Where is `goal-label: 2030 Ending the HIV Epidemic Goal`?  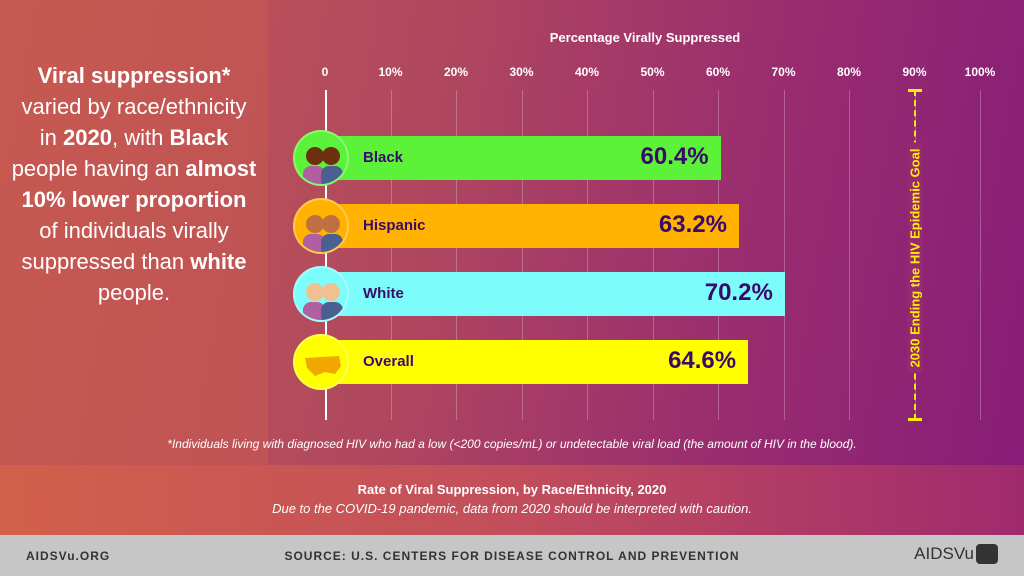 goal-label: 2030 Ending the HIV Epidemic Goal is located at coordinates (915, 258).